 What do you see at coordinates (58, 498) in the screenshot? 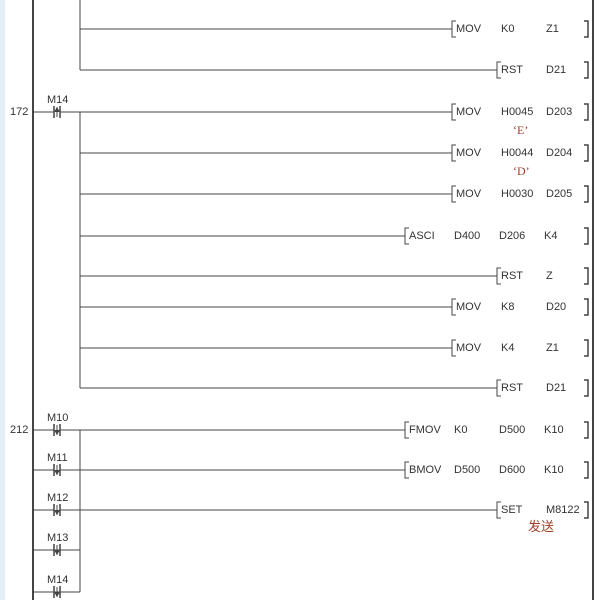
I see `contact-label: M12` at bounding box center [58, 498].